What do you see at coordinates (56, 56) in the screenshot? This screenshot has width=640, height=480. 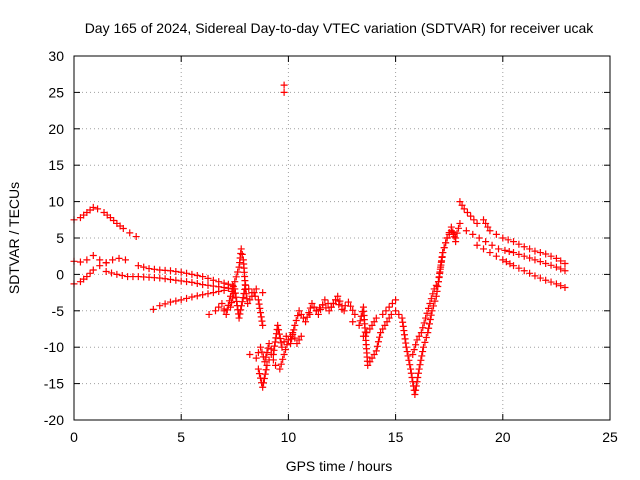 I see `y-tick-label: 30` at bounding box center [56, 56].